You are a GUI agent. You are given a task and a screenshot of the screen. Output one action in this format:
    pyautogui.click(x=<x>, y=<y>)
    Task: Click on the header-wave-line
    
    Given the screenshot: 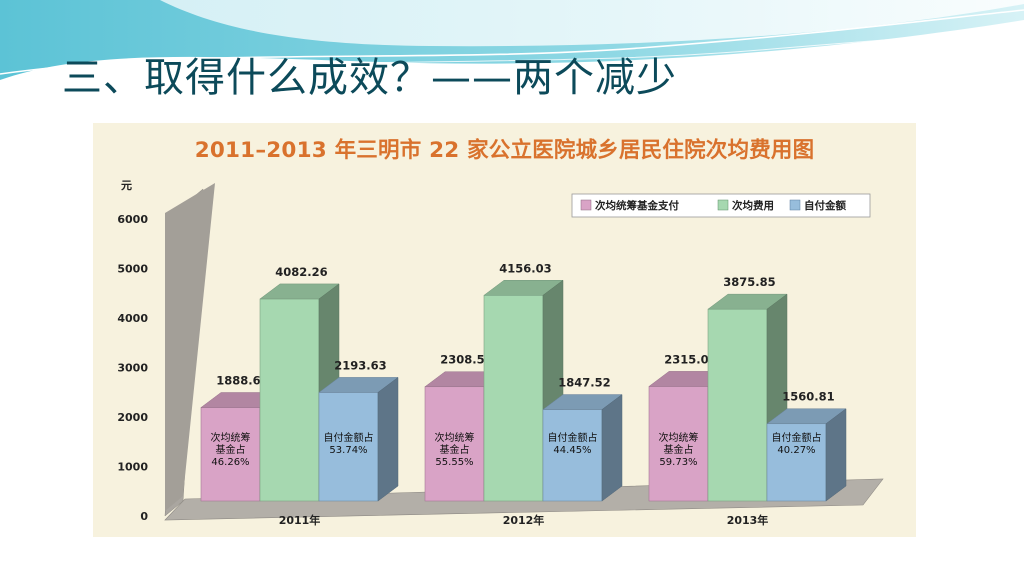 What is the action you would take?
    pyautogui.click(x=512, y=42)
    